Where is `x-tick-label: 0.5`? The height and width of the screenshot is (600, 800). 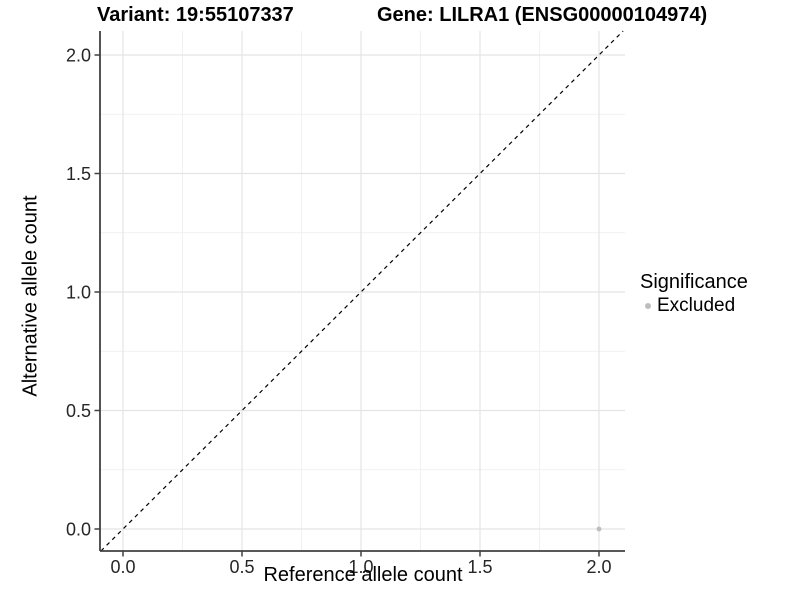 x-tick-label: 0.5 is located at coordinates (241, 567).